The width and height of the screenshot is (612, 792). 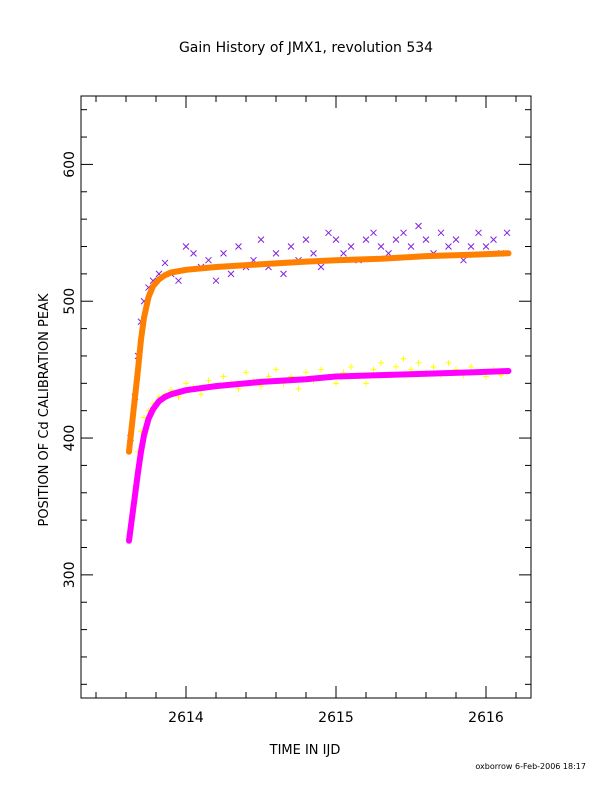 I want to click on x-tick-label: 2615, so click(x=336, y=718).